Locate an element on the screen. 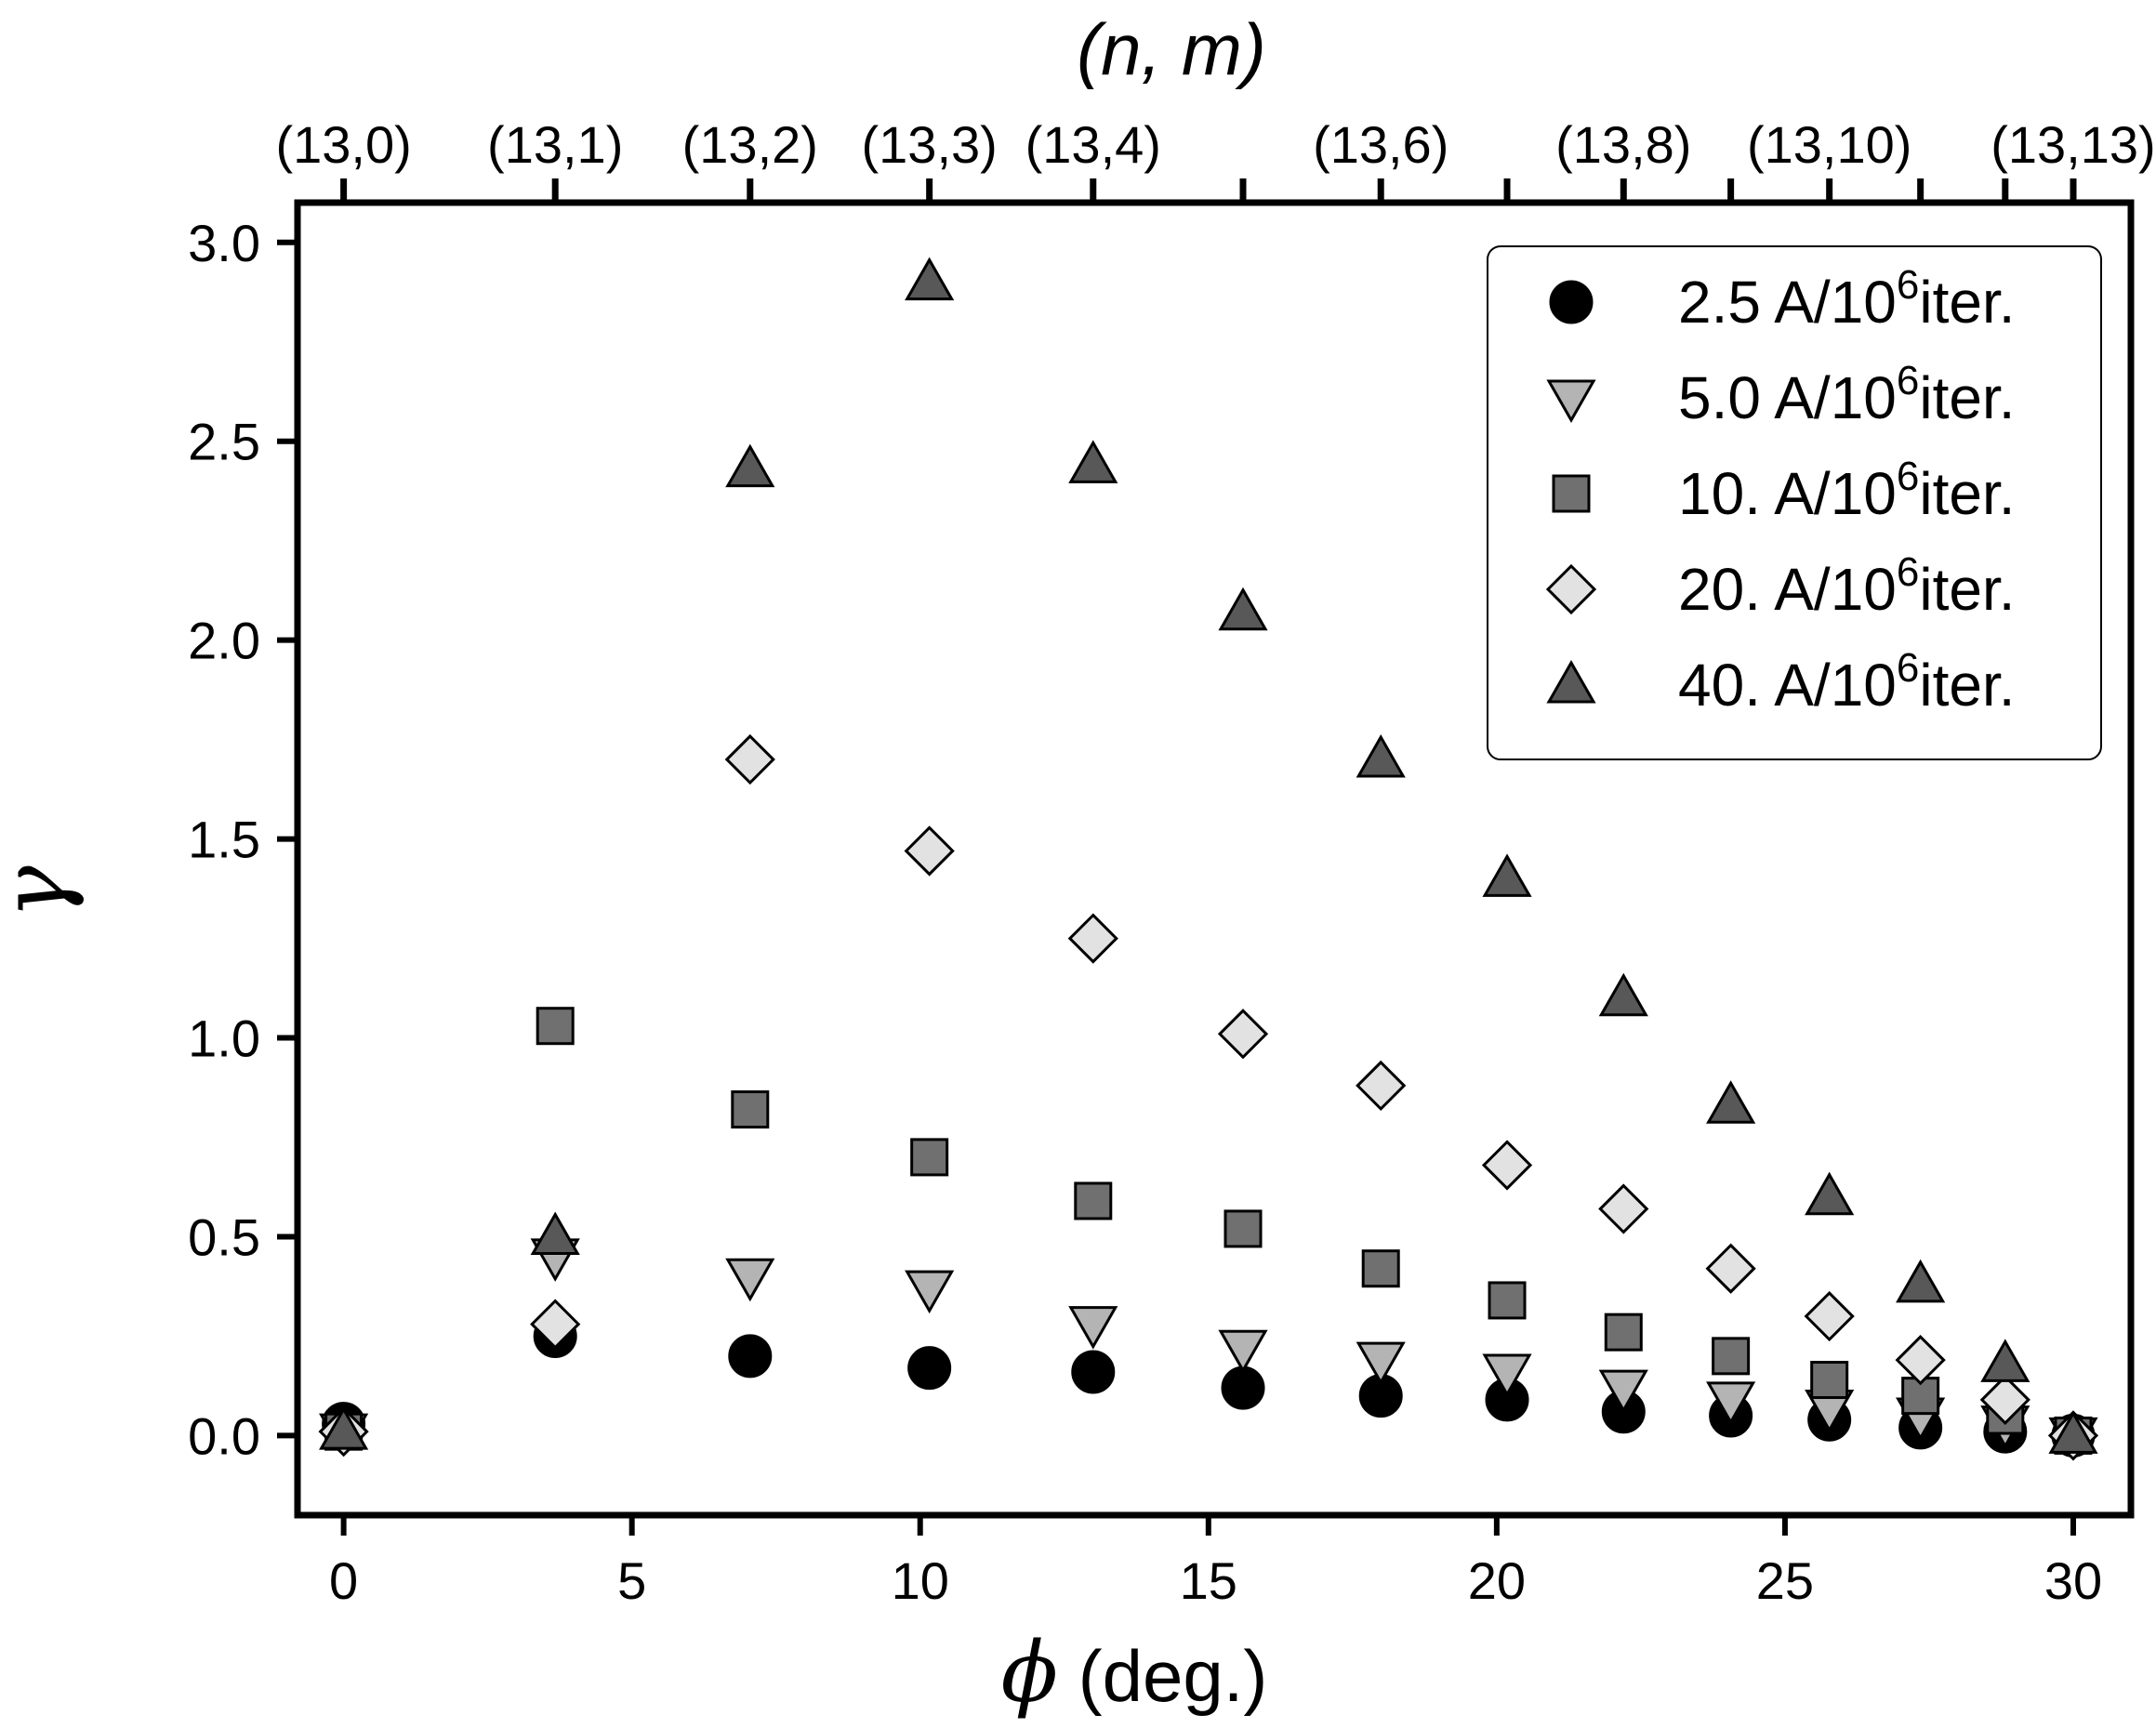 The height and width of the screenshot is (1728, 2156). x-tick-label: 0 is located at coordinates (344, 1580).